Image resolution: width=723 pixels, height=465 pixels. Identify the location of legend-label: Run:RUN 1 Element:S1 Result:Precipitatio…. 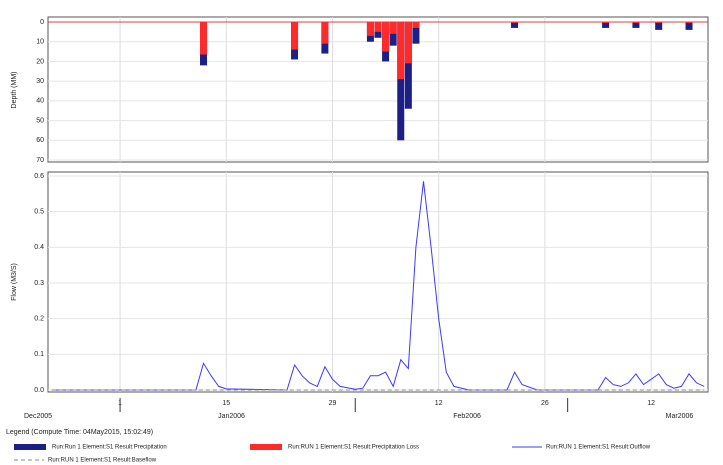
(353, 448).